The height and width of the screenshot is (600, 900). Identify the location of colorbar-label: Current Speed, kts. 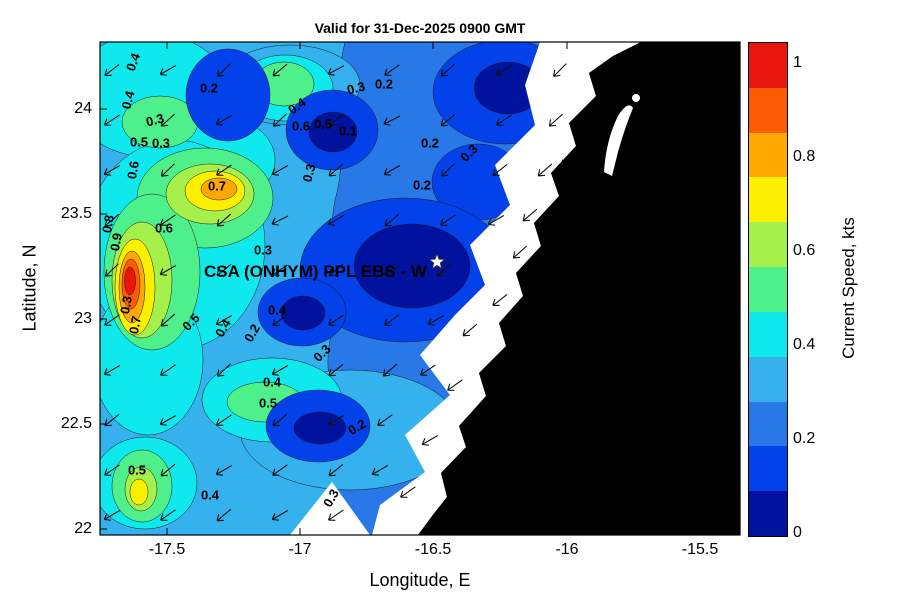
(848, 288).